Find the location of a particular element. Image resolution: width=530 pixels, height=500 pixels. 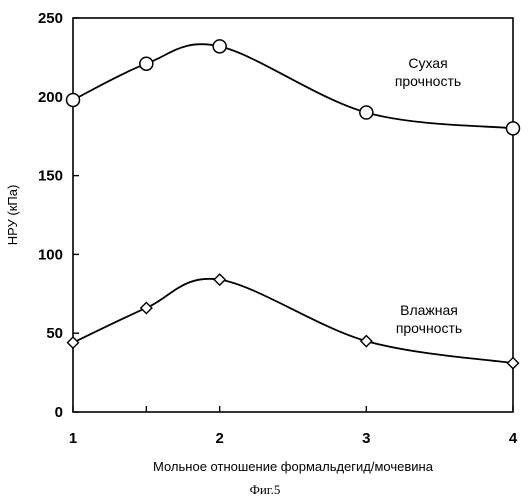

annotation-dry-strength-line2: прочность is located at coordinates (428, 81).